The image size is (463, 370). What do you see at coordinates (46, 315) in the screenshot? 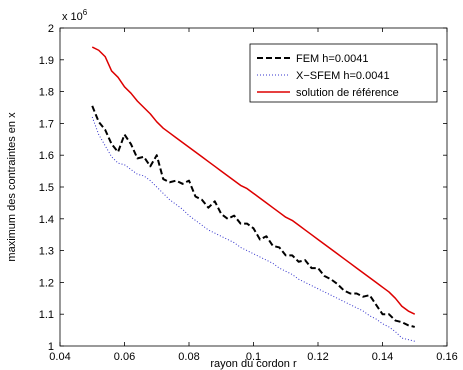
I see `y-tick-label: 1.1` at bounding box center [46, 315].